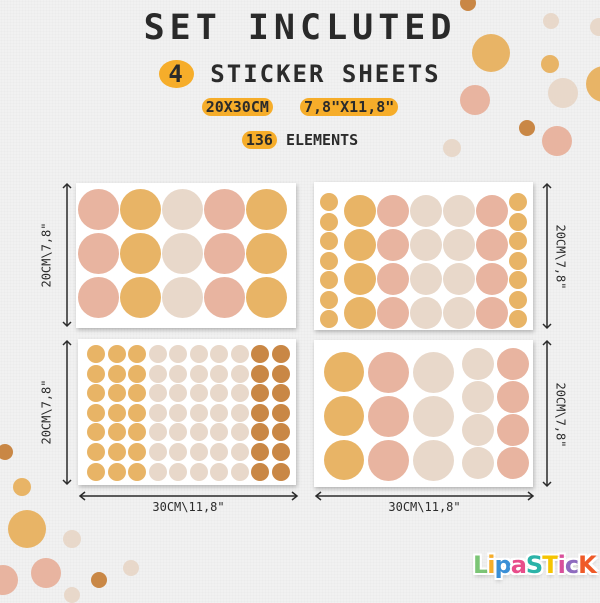 The width and height of the screenshot is (600, 603). I want to click on page-title: SET INCLUTED, so click(300, 28).